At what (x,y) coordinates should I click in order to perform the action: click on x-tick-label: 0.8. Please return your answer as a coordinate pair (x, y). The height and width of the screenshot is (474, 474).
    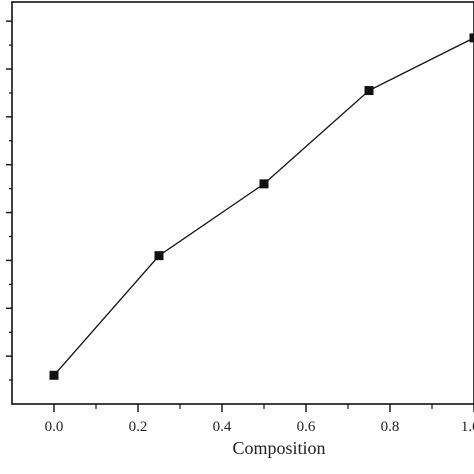
    Looking at the image, I should click on (390, 427).